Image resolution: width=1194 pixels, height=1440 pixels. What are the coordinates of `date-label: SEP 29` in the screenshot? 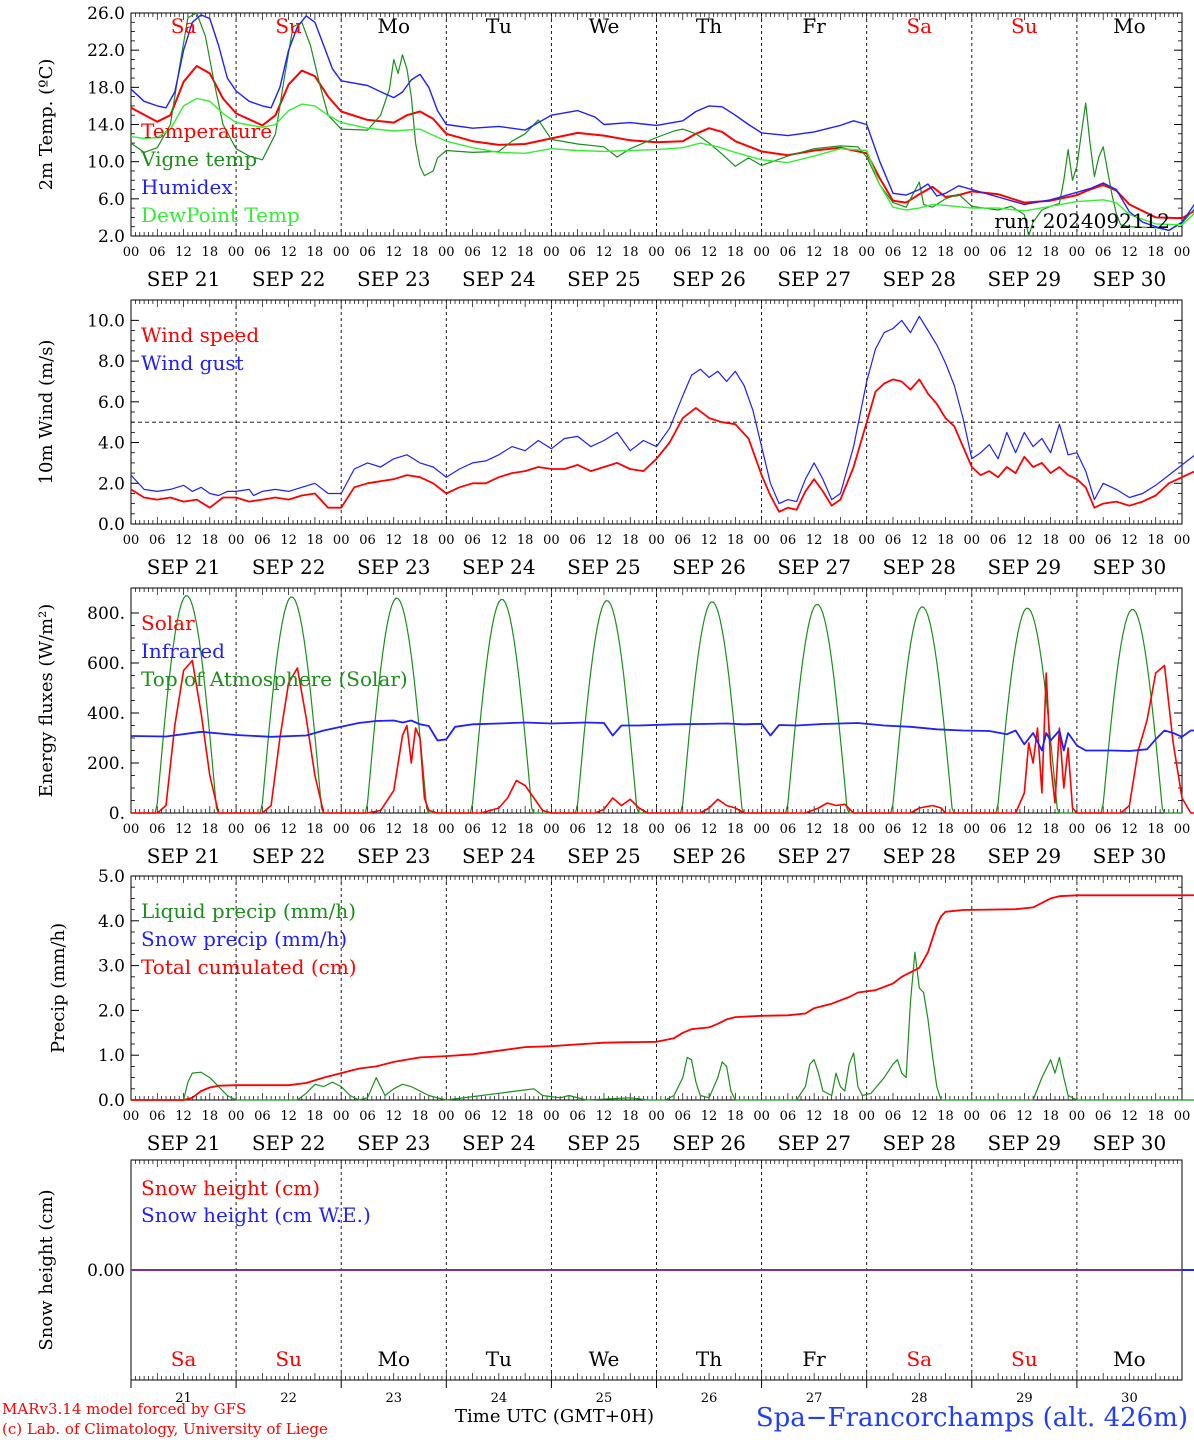 It's located at (1025, 567).